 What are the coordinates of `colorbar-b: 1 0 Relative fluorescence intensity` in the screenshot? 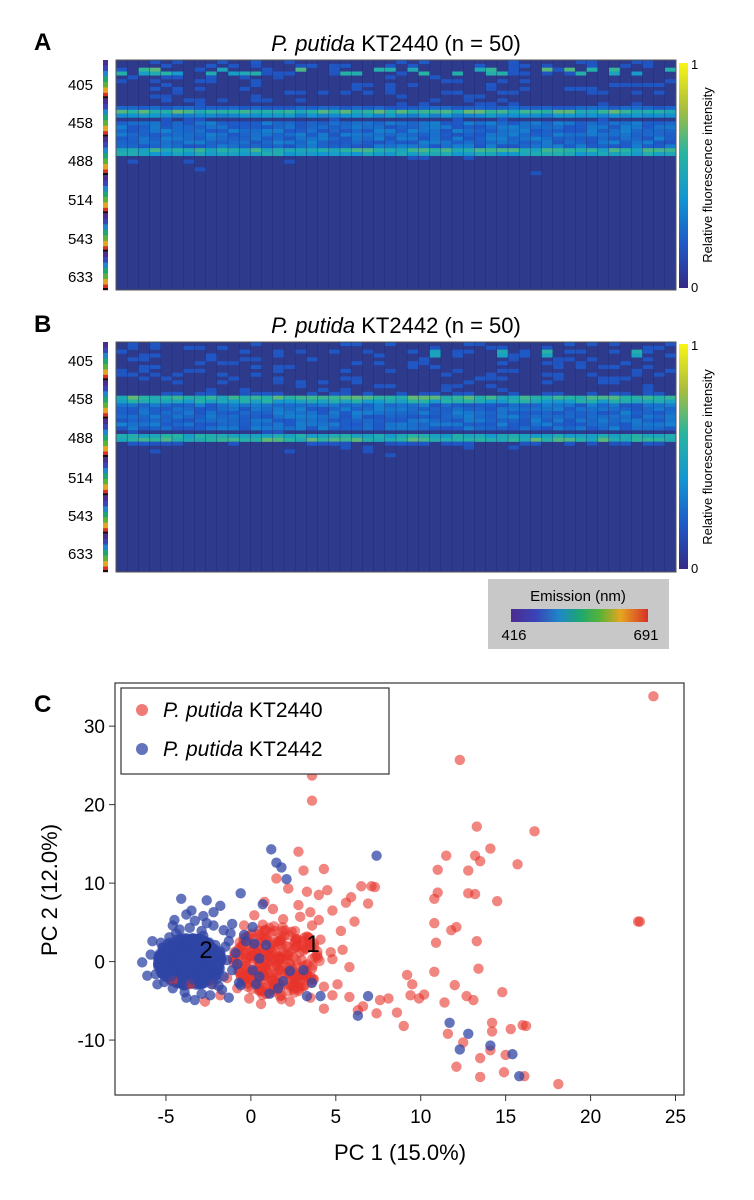 It's located at (697, 457).